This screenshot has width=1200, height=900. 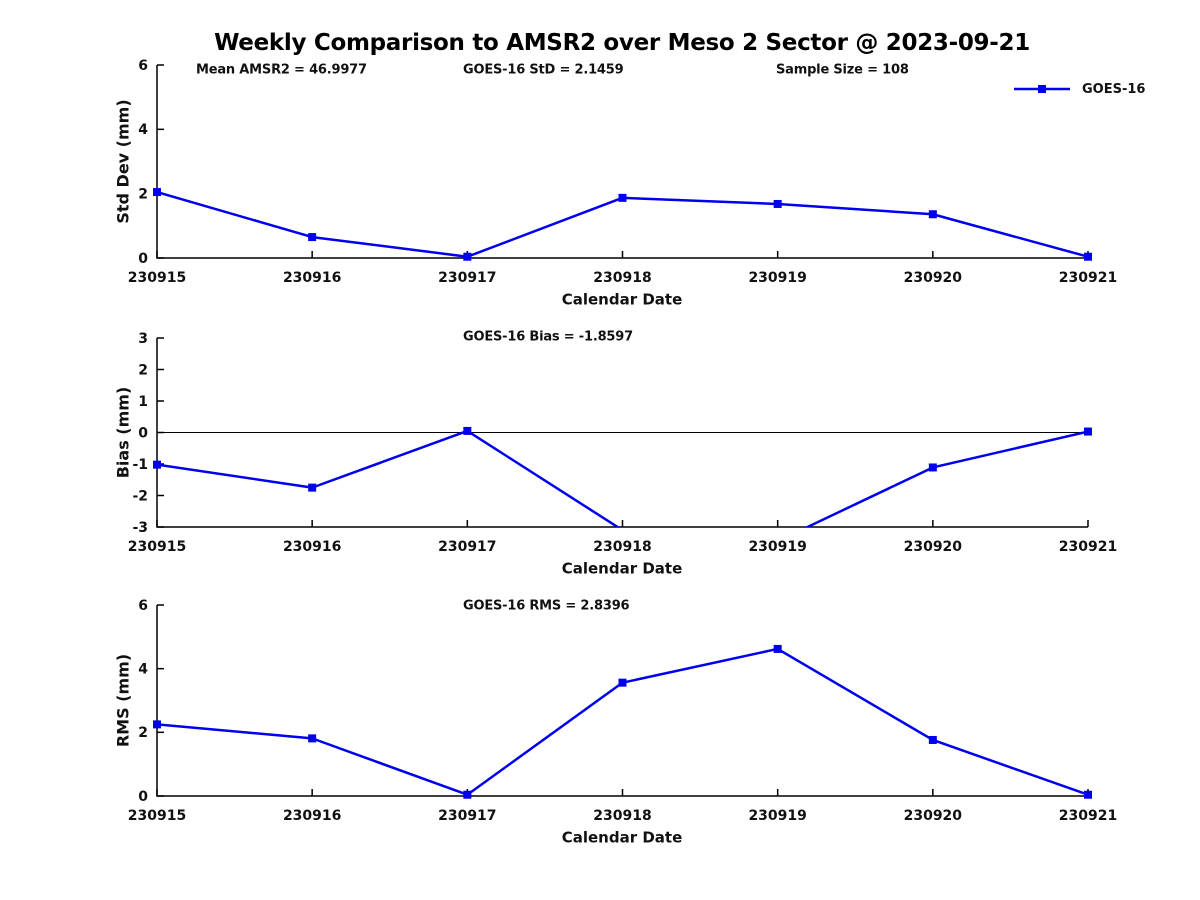 I want to click on y-tick-label: 1, so click(x=143, y=402).